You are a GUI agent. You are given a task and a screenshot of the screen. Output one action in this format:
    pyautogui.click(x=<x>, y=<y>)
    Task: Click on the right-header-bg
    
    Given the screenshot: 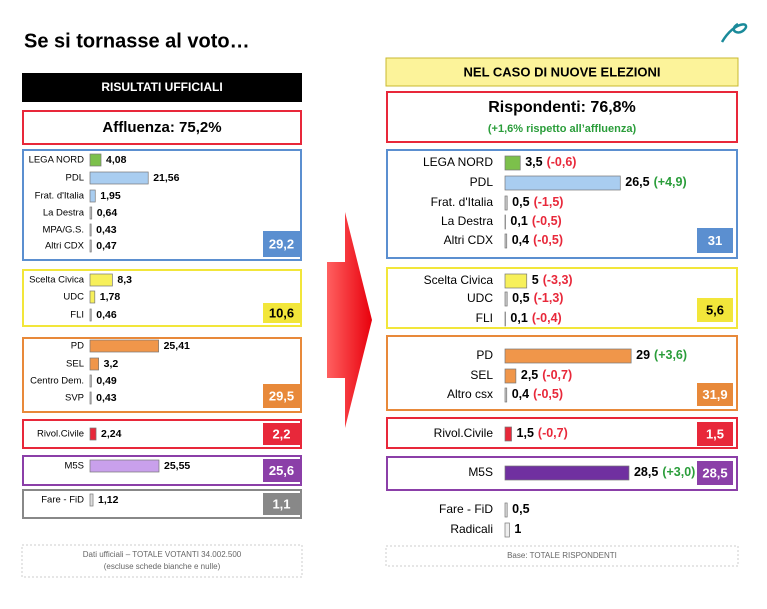 What is the action you would take?
    pyautogui.click(x=562, y=72)
    